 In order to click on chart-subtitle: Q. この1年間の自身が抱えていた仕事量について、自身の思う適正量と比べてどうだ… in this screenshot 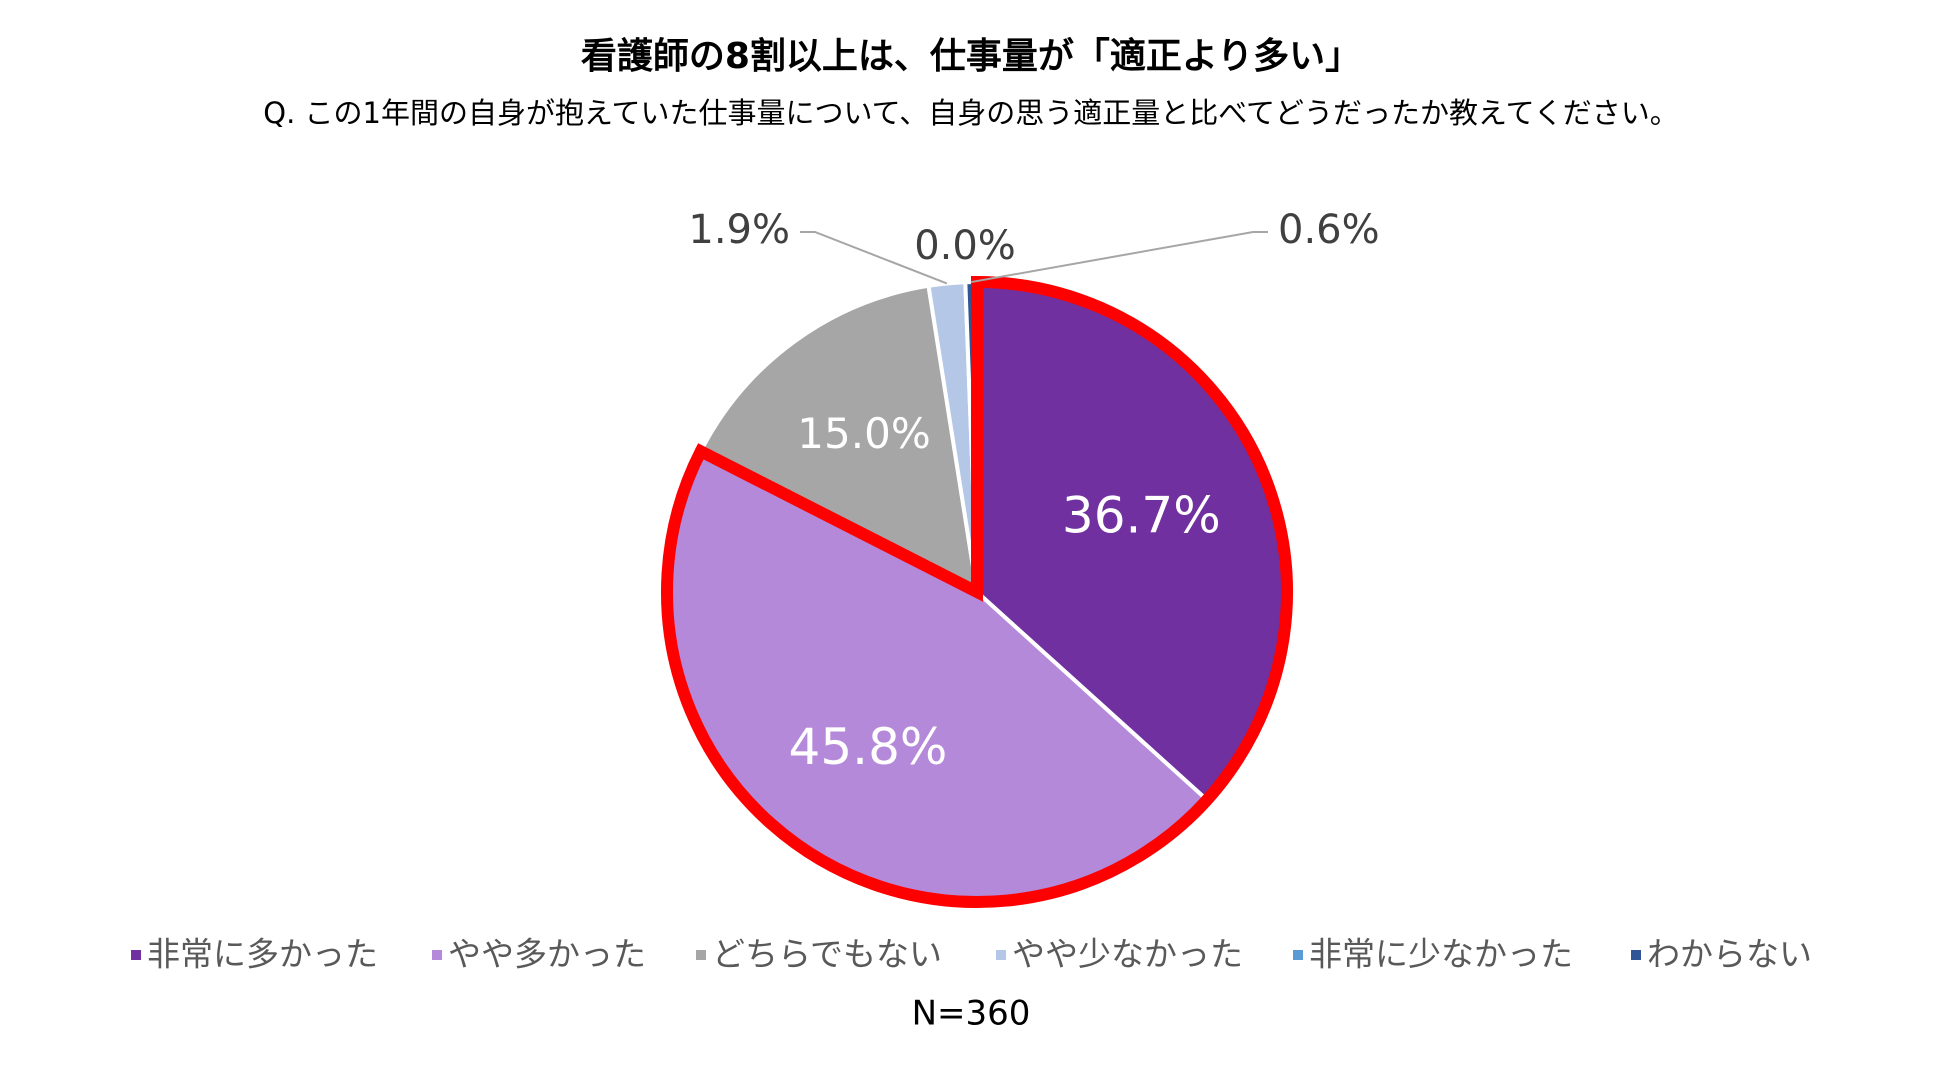, I will do `click(970, 113)`.